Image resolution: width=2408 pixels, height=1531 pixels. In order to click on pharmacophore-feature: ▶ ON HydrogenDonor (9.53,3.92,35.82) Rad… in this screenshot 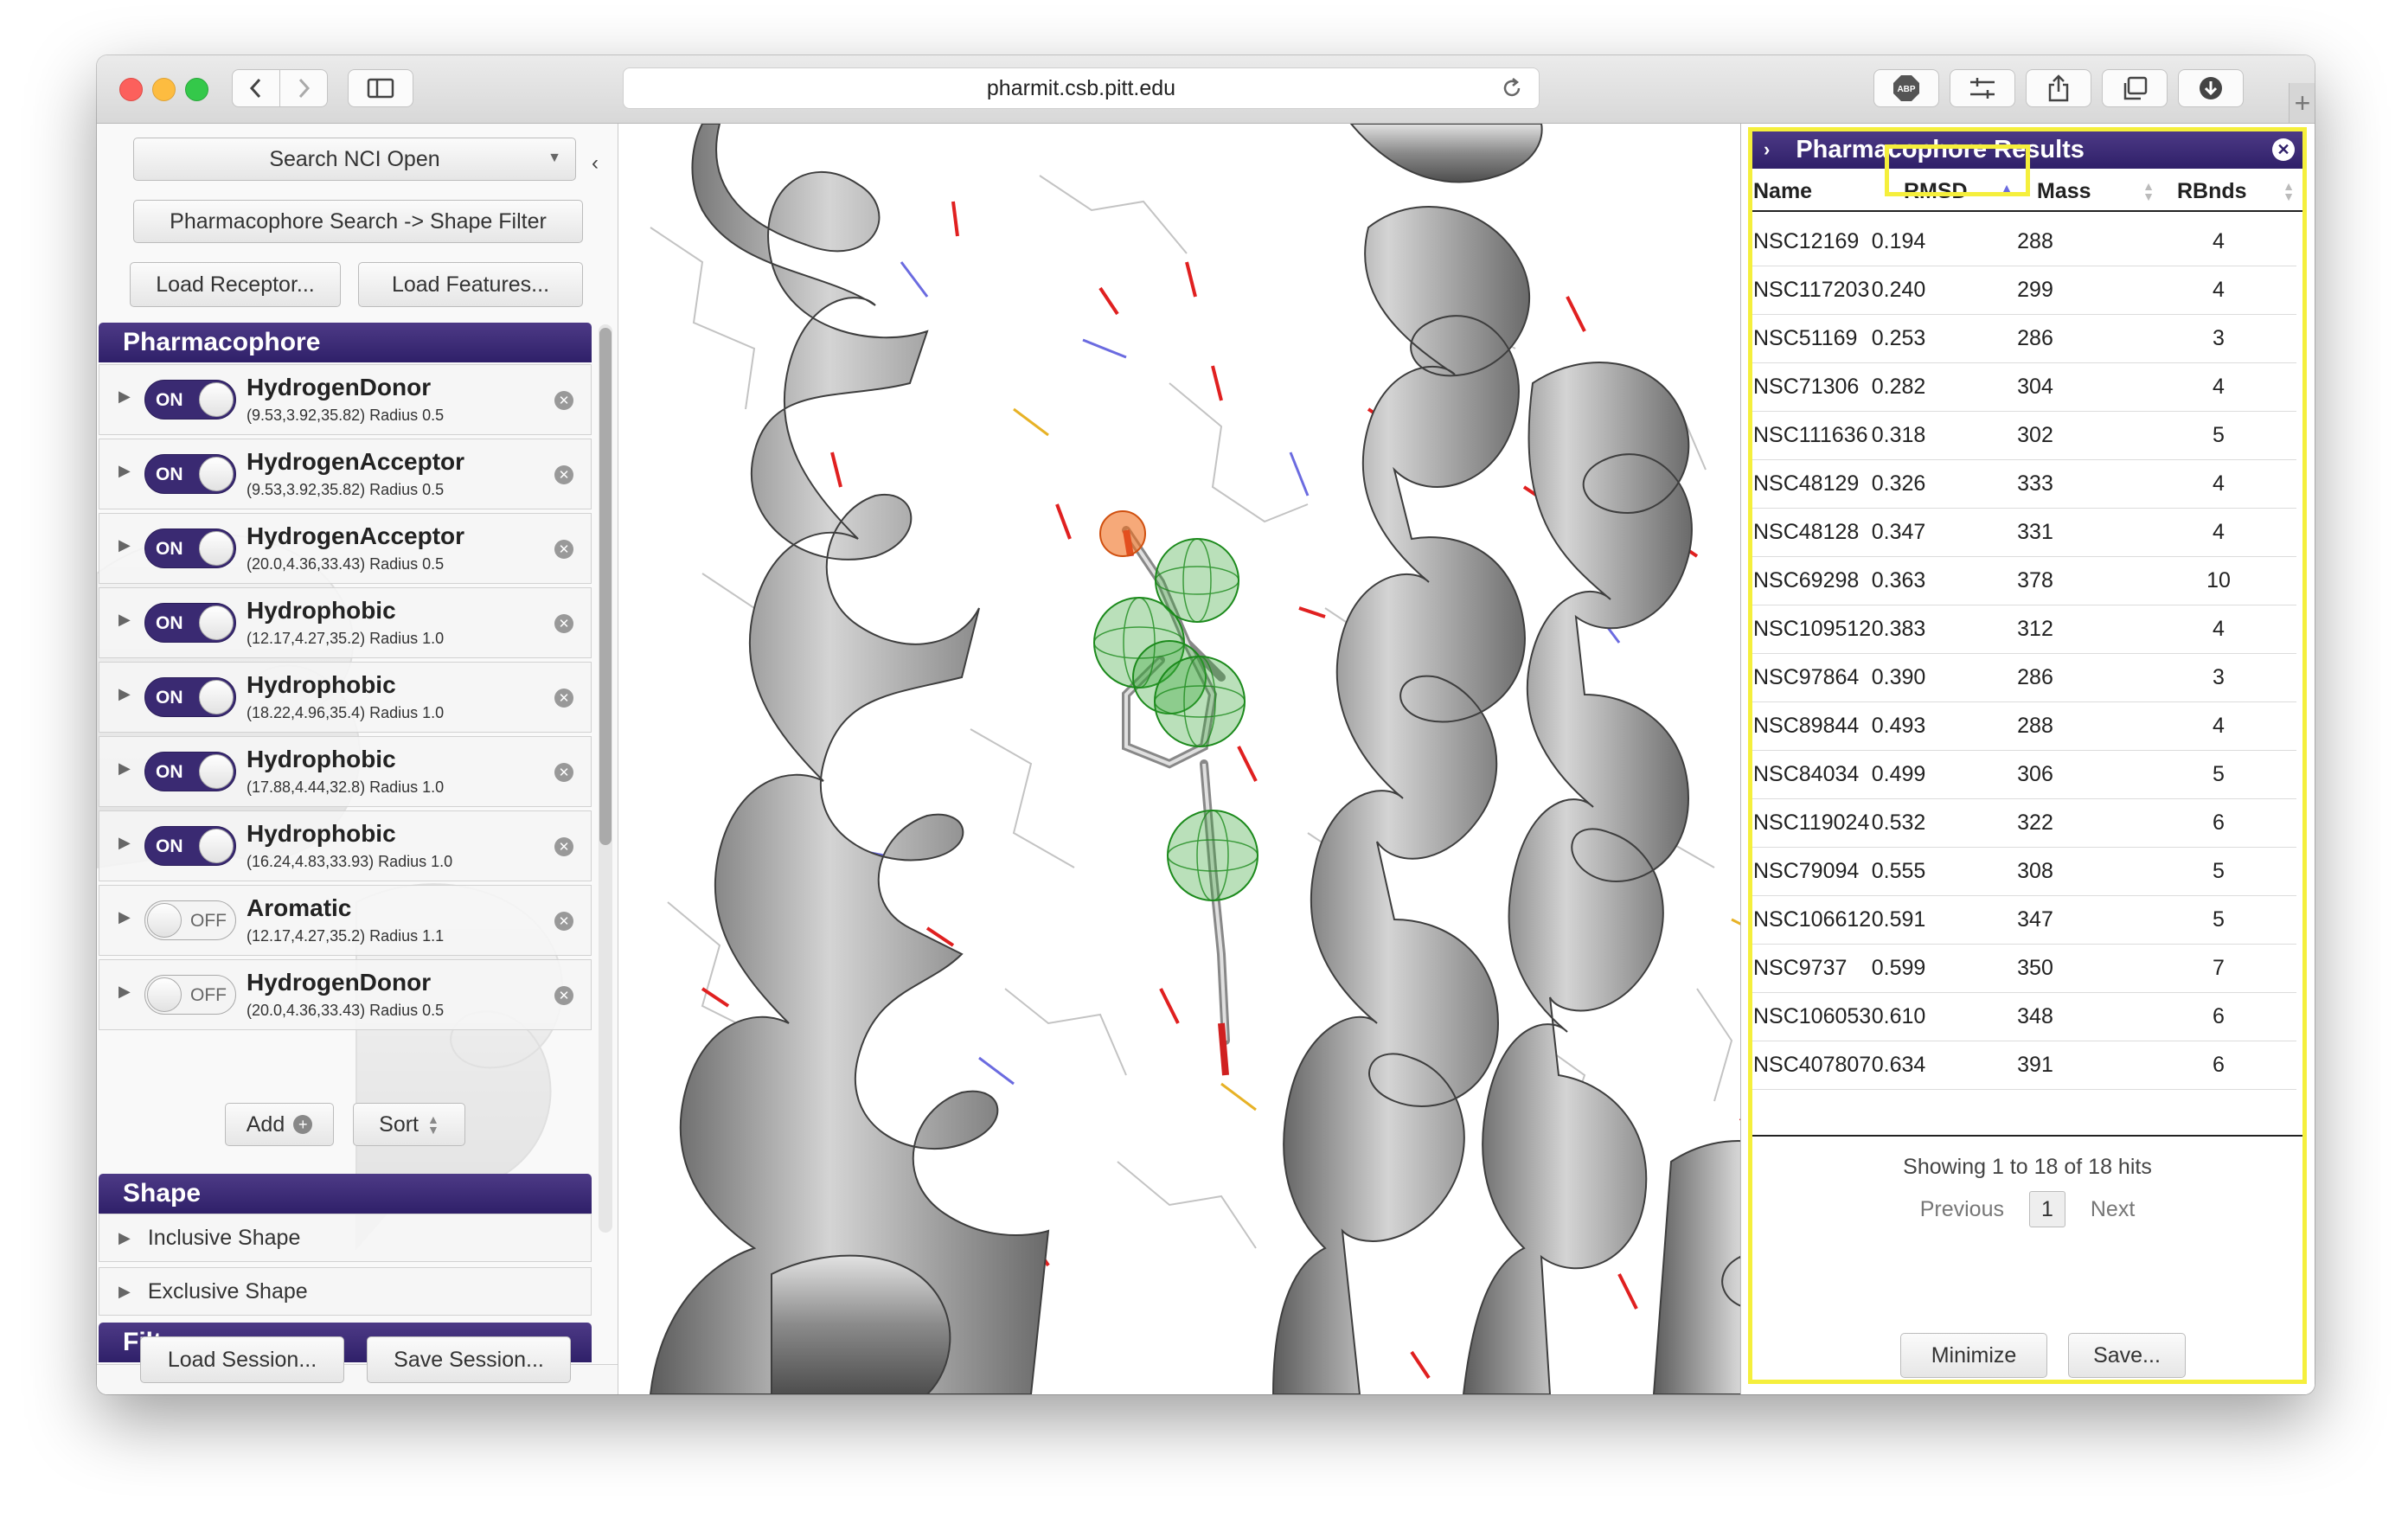, I will do `click(345, 399)`.